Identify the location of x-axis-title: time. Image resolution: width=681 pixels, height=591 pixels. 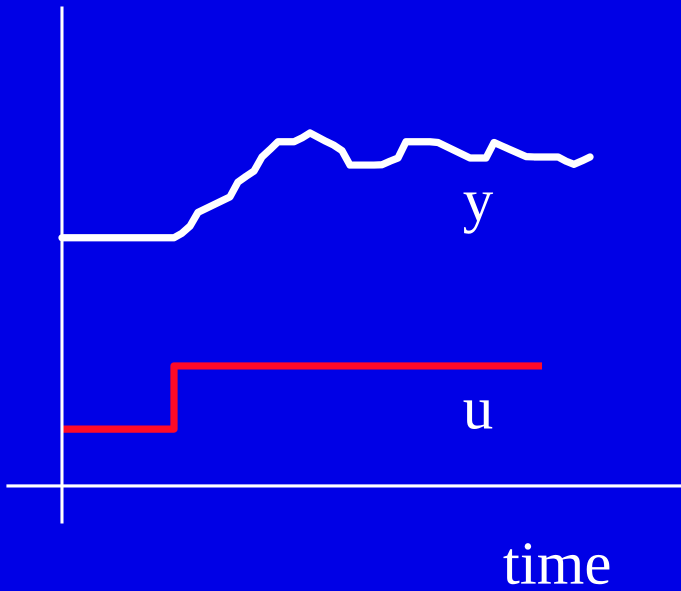
(556, 563).